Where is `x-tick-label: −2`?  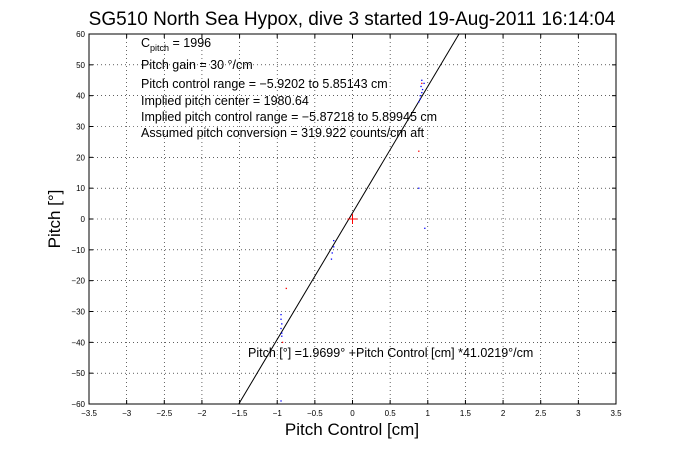 x-tick-label: −2 is located at coordinates (202, 413).